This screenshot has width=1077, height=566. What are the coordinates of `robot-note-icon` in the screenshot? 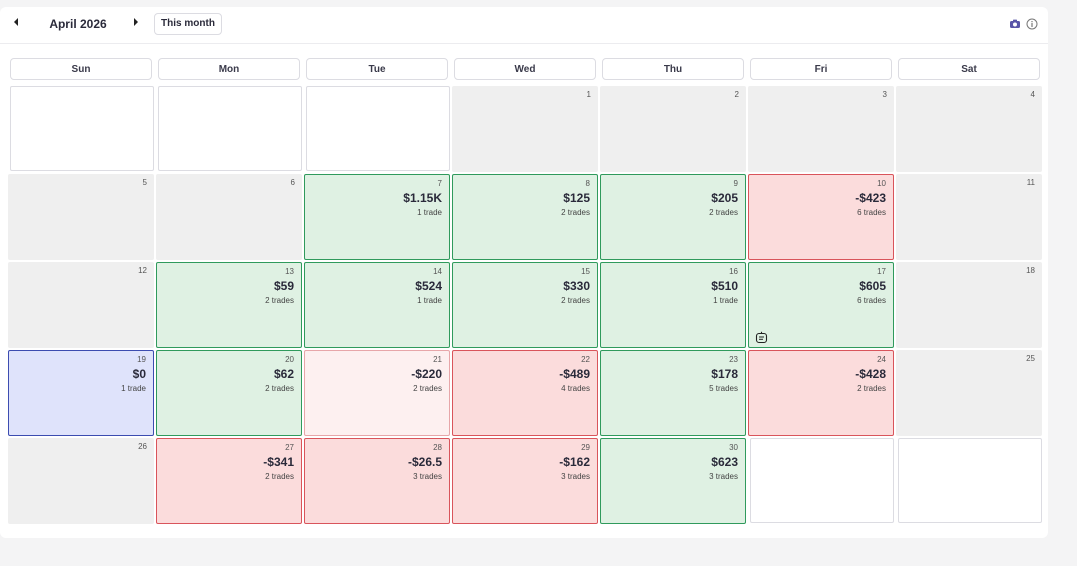 It's located at (761, 337).